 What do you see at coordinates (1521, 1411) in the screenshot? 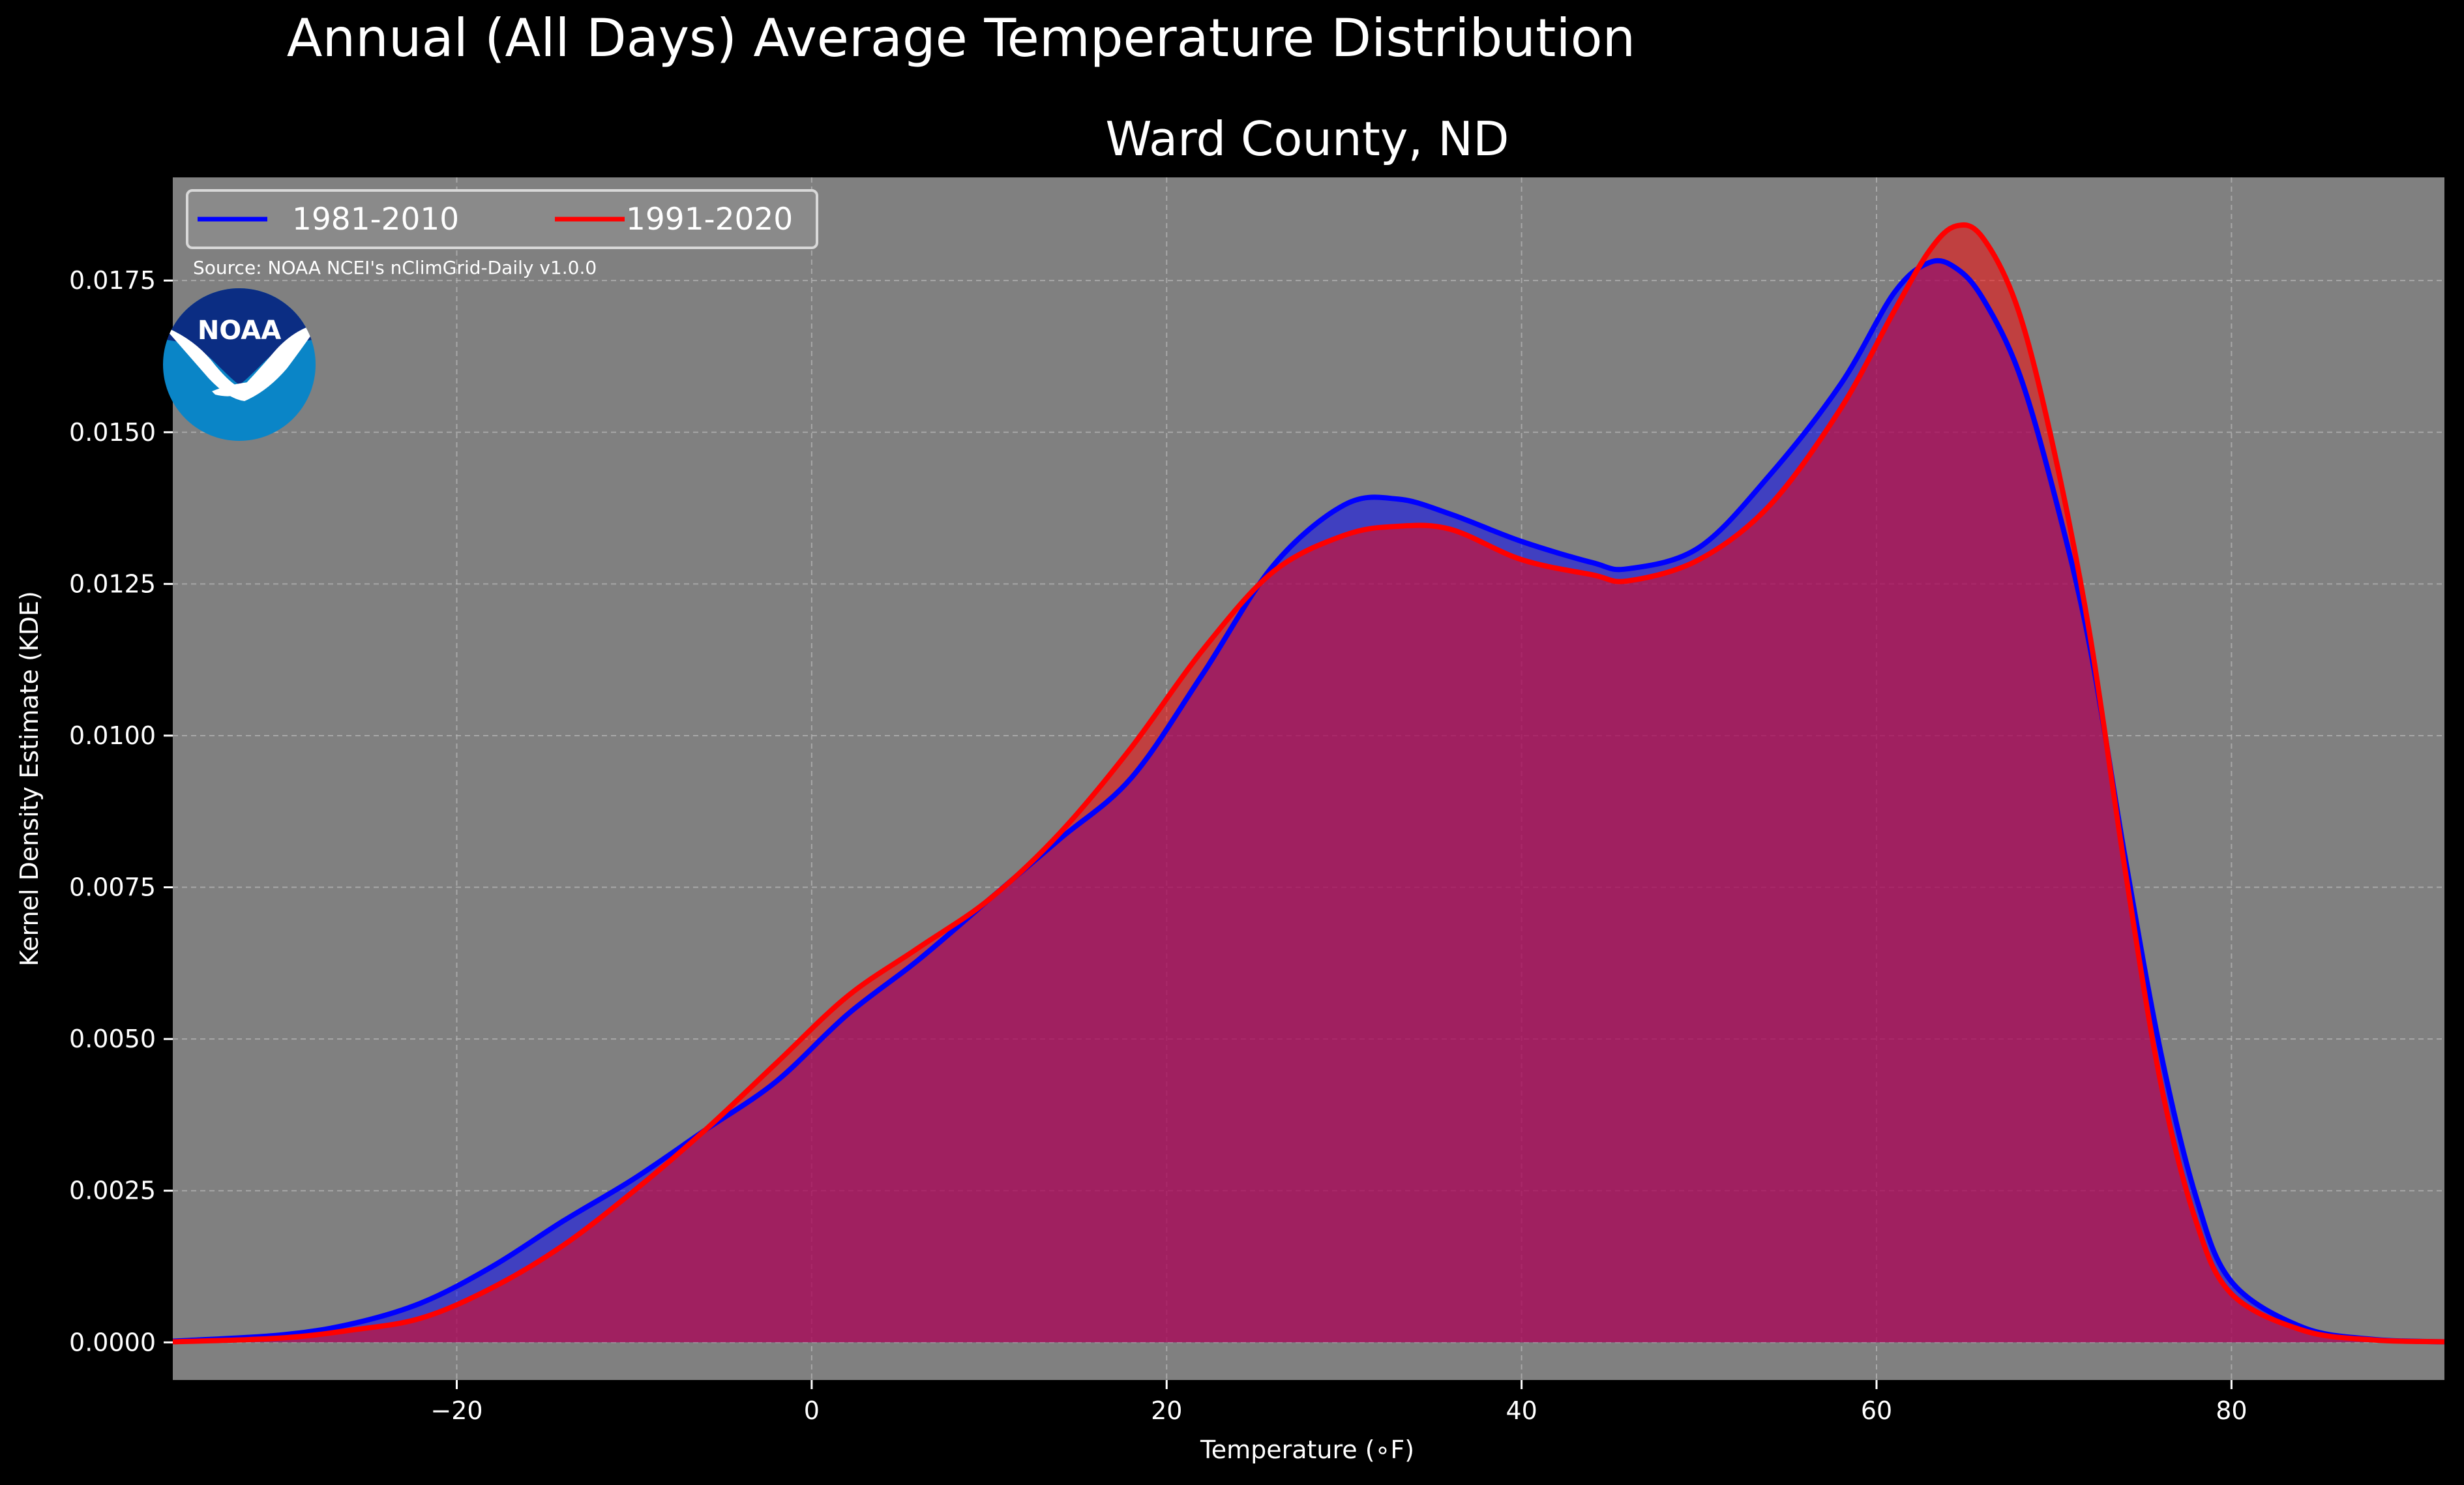
I see `x-tick-label: 40` at bounding box center [1521, 1411].